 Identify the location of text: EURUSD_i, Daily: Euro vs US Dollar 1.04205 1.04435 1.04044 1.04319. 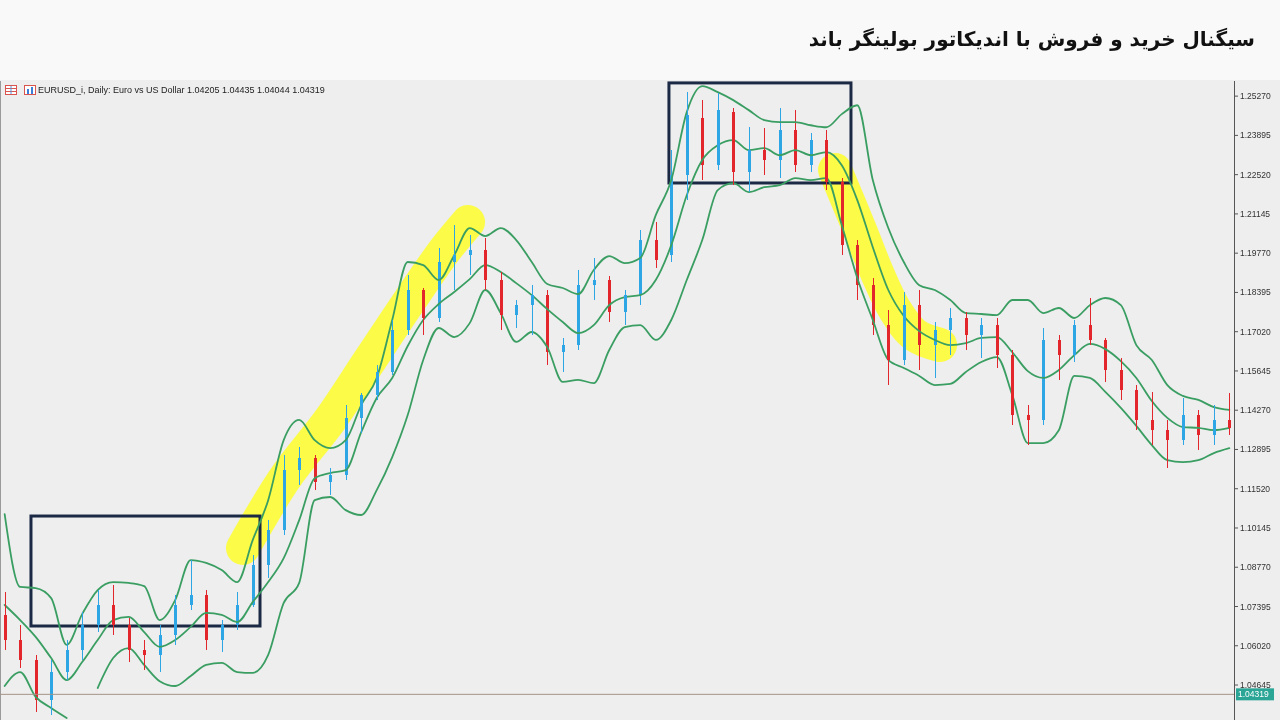
(181, 90).